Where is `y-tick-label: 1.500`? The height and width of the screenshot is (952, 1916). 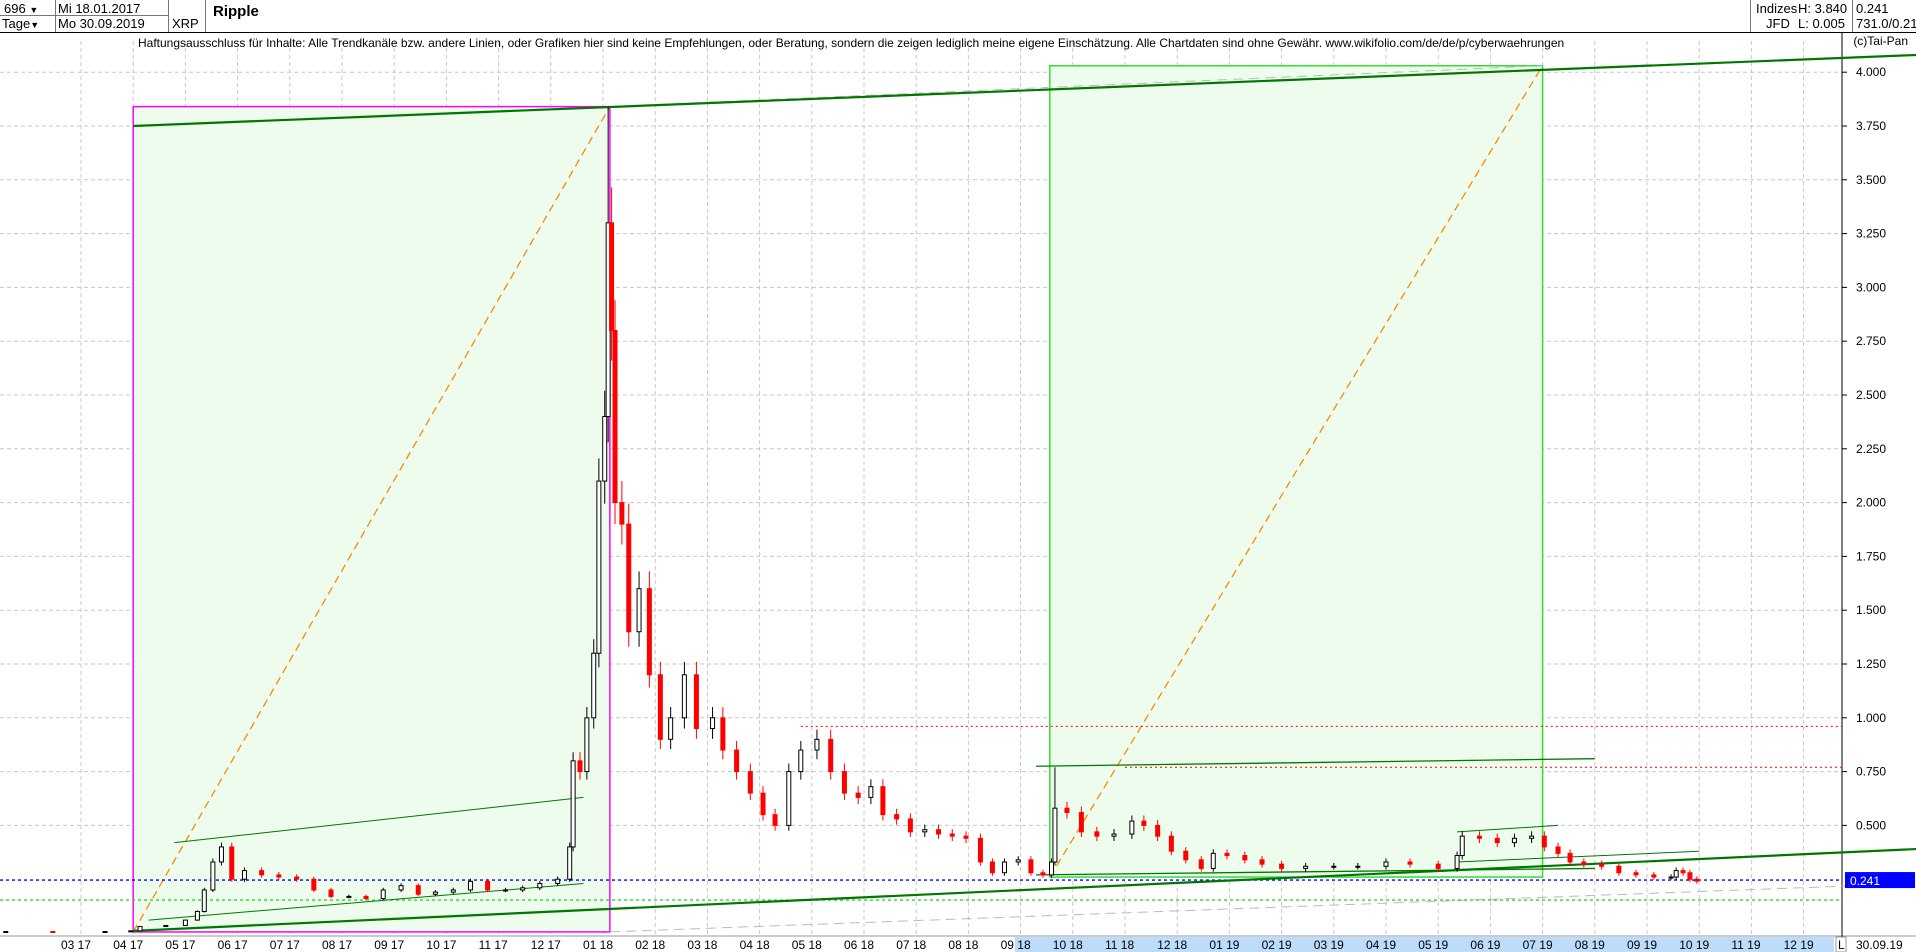
y-tick-label: 1.500 is located at coordinates (1871, 610).